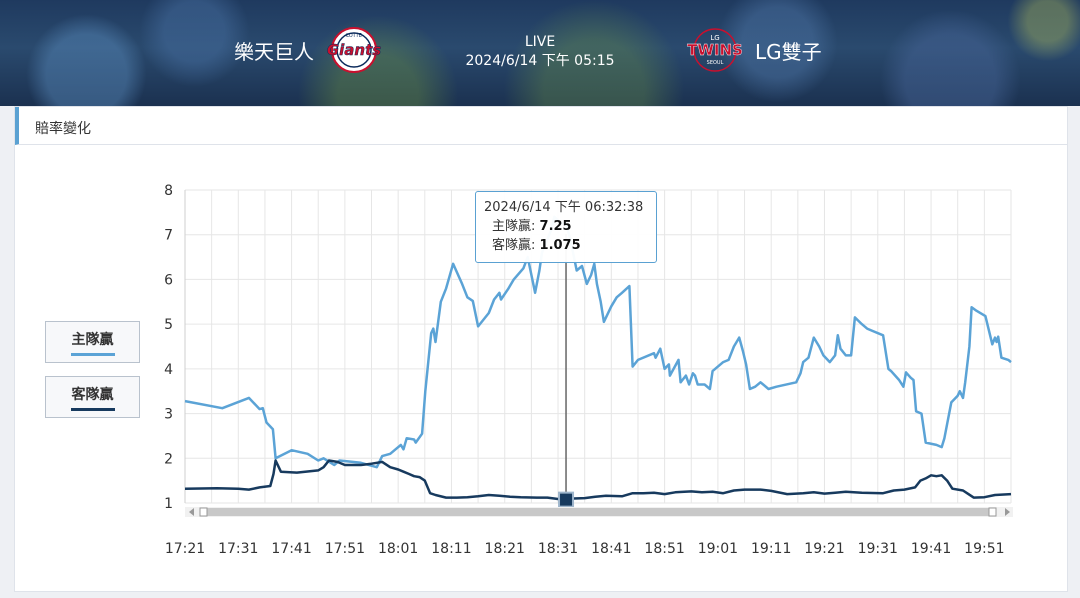  What do you see at coordinates (514, 245) in the screenshot?
I see `tooltip-away-label: 客隊贏:` at bounding box center [514, 245].